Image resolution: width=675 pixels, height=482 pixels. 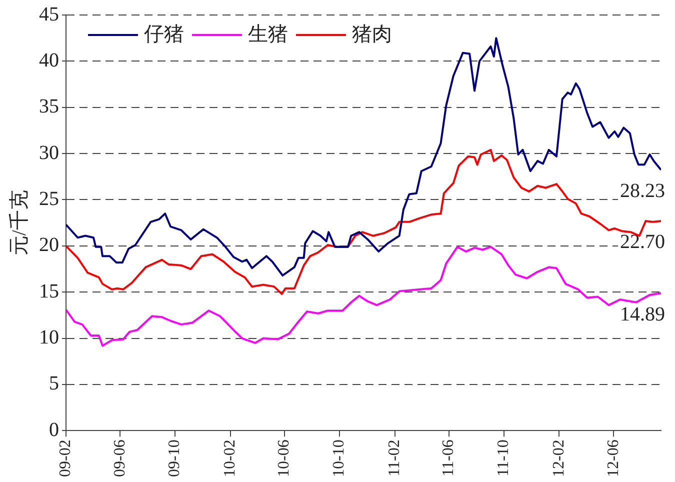 I want to click on annotation: 14.89, so click(x=642, y=314).